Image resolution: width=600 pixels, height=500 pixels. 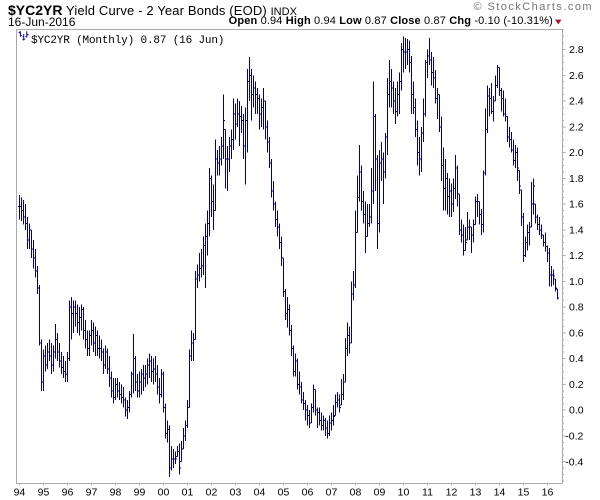 What do you see at coordinates (212, 492) in the screenshot?
I see `svg-text: 02` at bounding box center [212, 492].